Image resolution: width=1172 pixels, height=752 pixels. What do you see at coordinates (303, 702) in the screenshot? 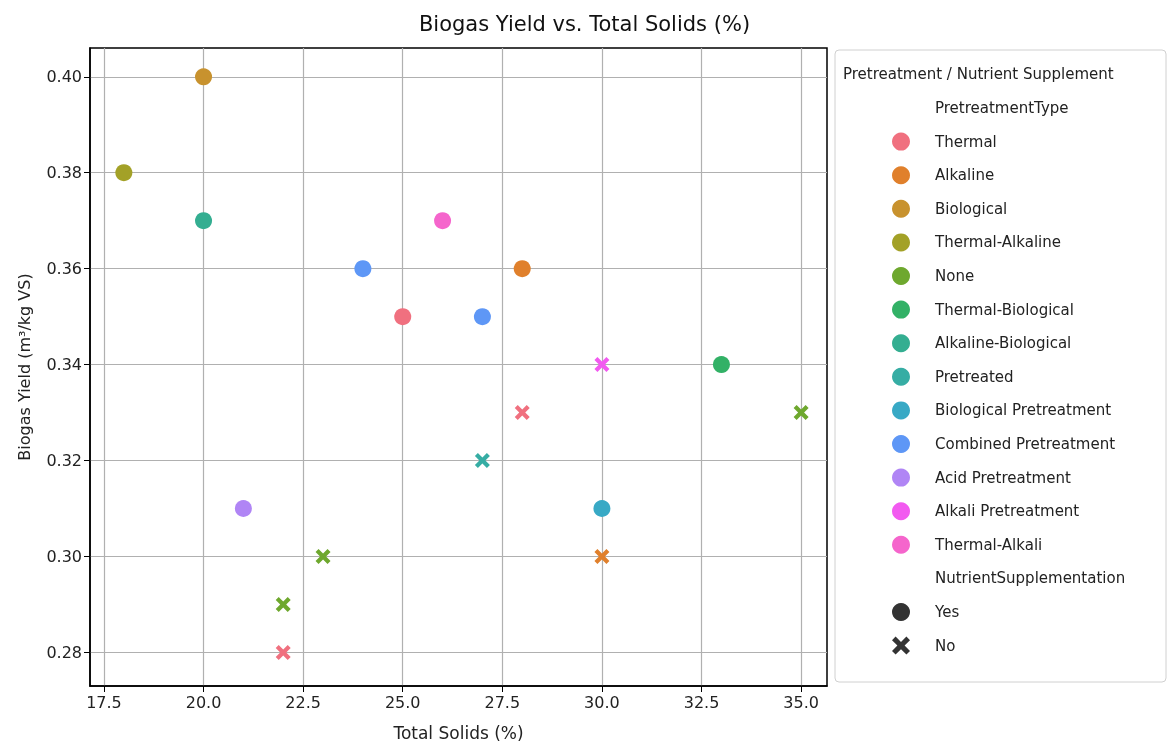
I see `x-tick-label: 22.5` at bounding box center [303, 702].